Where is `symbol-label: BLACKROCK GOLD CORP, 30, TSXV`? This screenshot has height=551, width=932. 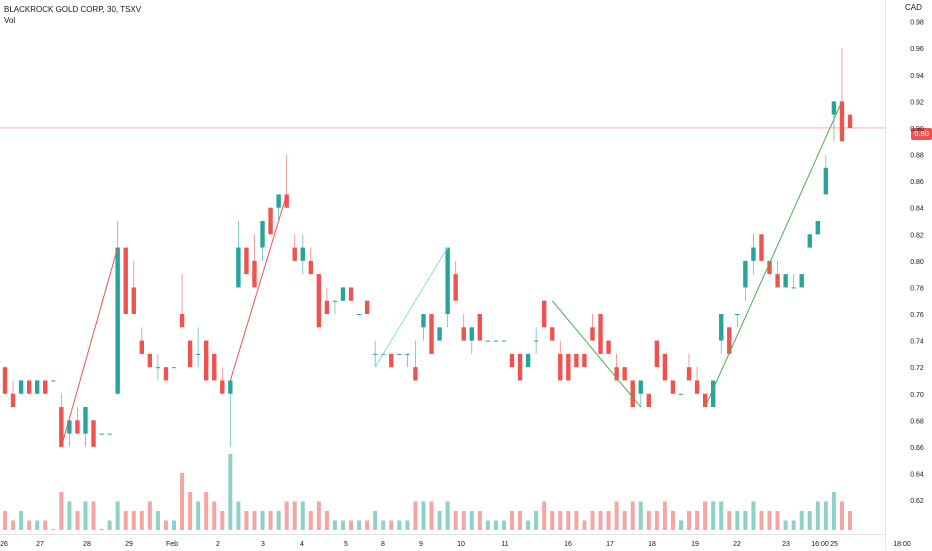
symbol-label: BLACKROCK GOLD CORP, 30, TSXV is located at coordinates (73, 9).